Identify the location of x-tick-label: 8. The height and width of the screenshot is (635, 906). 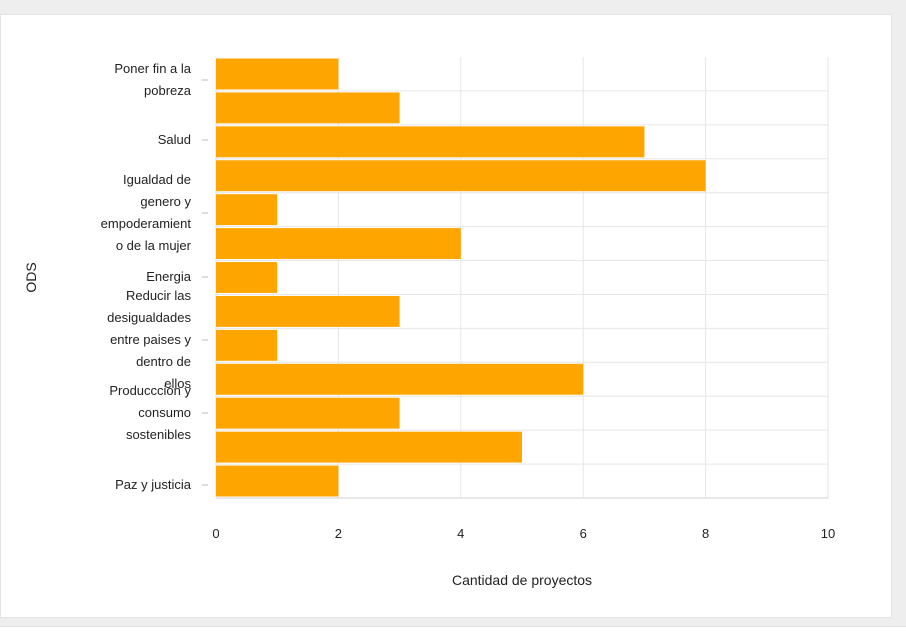
(705, 533).